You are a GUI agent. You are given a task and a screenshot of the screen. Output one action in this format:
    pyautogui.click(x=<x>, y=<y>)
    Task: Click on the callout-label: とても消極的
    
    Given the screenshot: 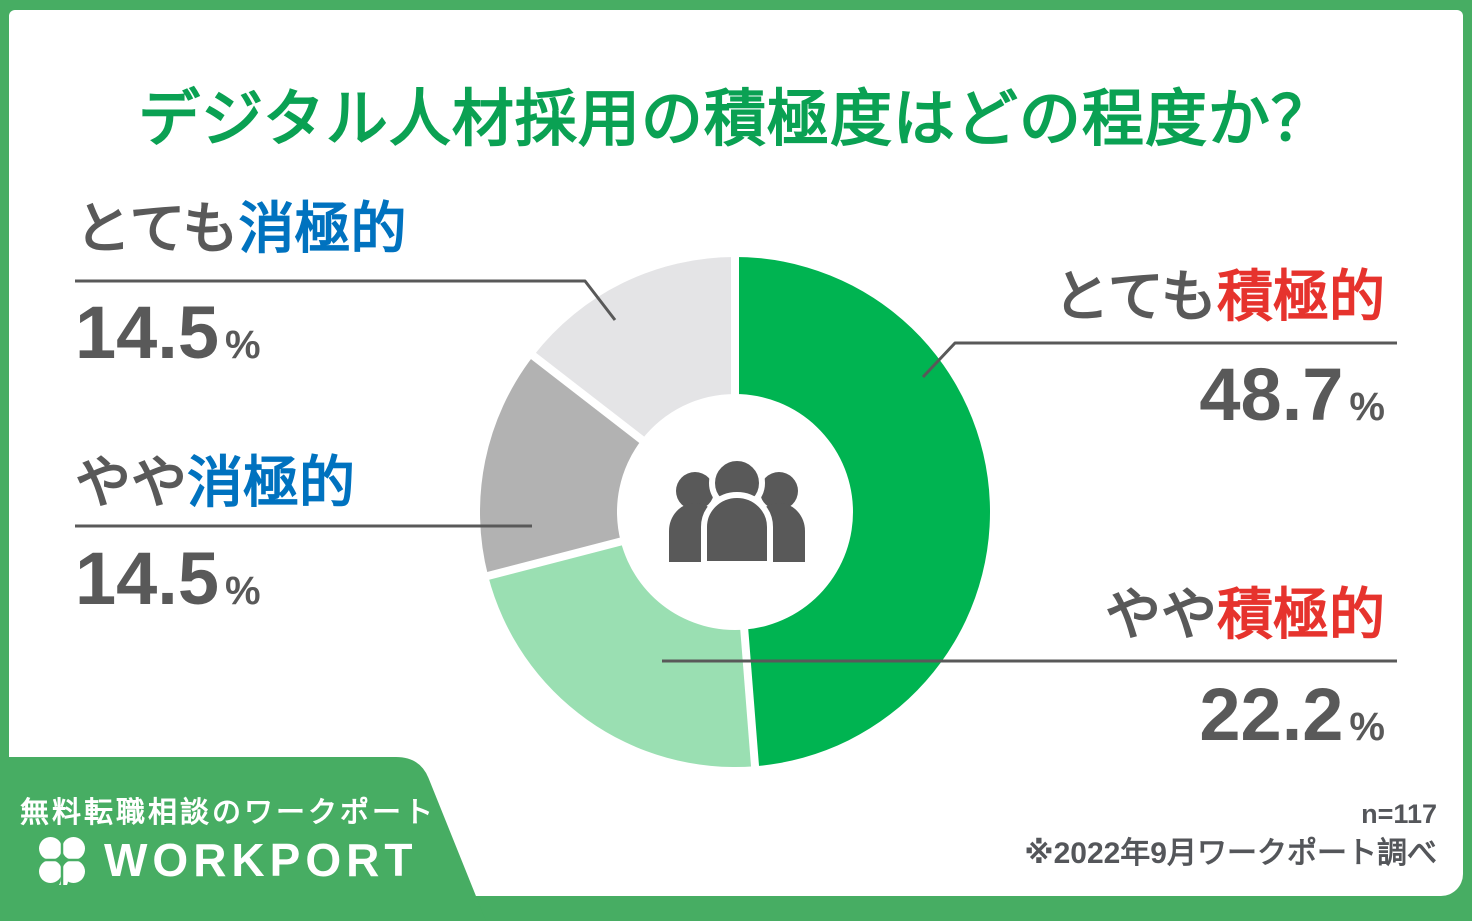 What is the action you would take?
    pyautogui.click(x=241, y=229)
    